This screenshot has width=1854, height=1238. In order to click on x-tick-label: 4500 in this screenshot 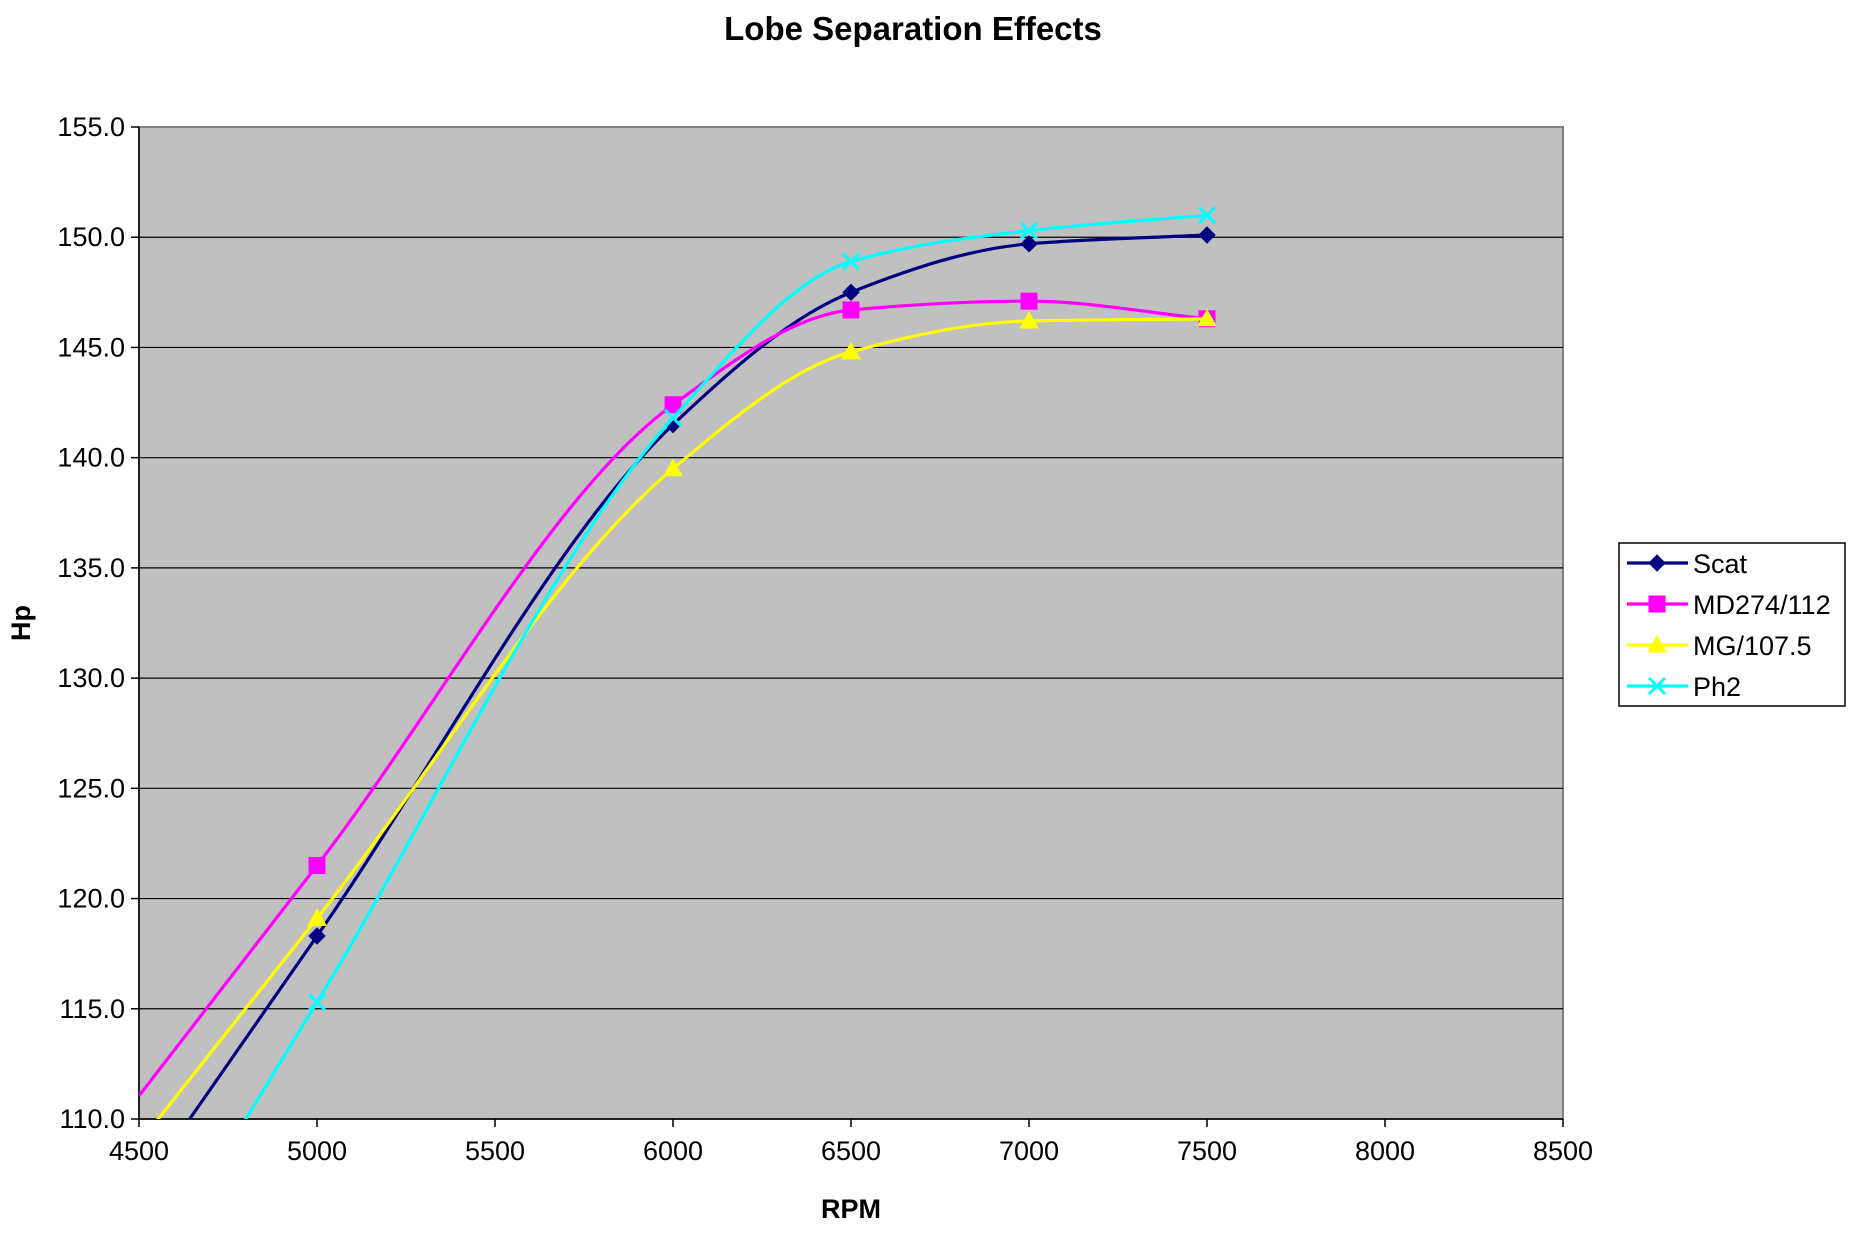, I will do `click(139, 1151)`.